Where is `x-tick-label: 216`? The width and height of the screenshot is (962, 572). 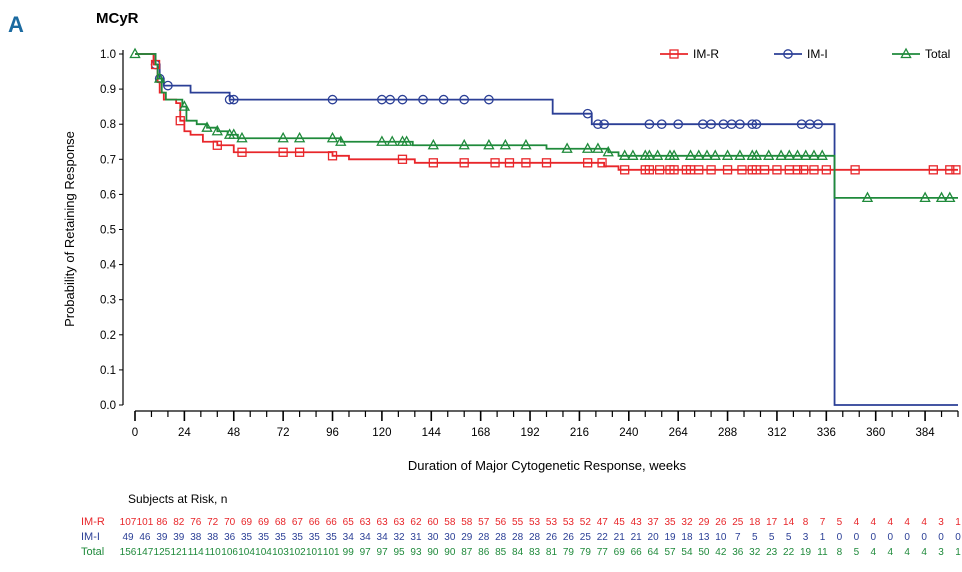 x-tick-label: 216 is located at coordinates (579, 433).